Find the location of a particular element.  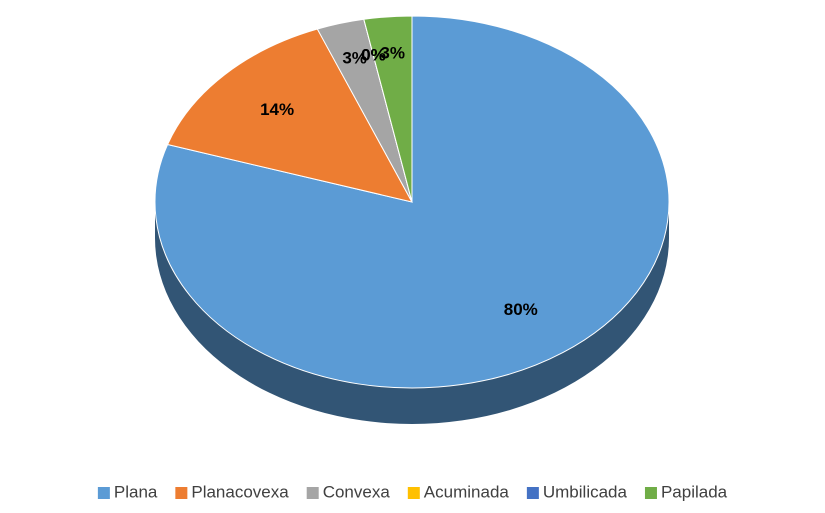

legend-item: Umbilicada is located at coordinates (577, 491).